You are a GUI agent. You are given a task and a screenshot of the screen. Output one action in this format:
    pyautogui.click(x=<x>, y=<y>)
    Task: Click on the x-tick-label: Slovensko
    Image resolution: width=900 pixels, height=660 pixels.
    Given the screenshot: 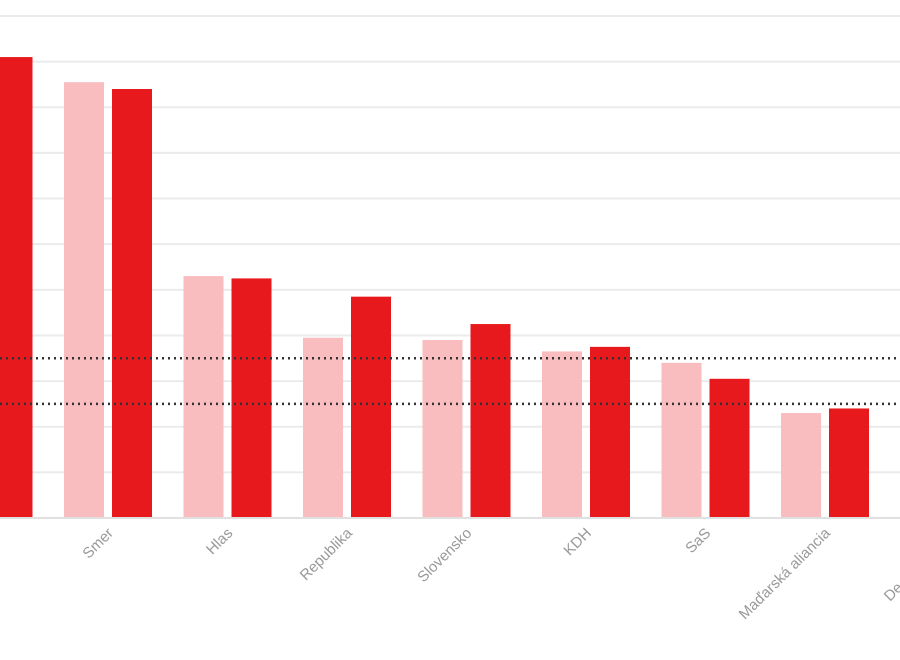 What is the action you would take?
    pyautogui.click(x=444, y=555)
    